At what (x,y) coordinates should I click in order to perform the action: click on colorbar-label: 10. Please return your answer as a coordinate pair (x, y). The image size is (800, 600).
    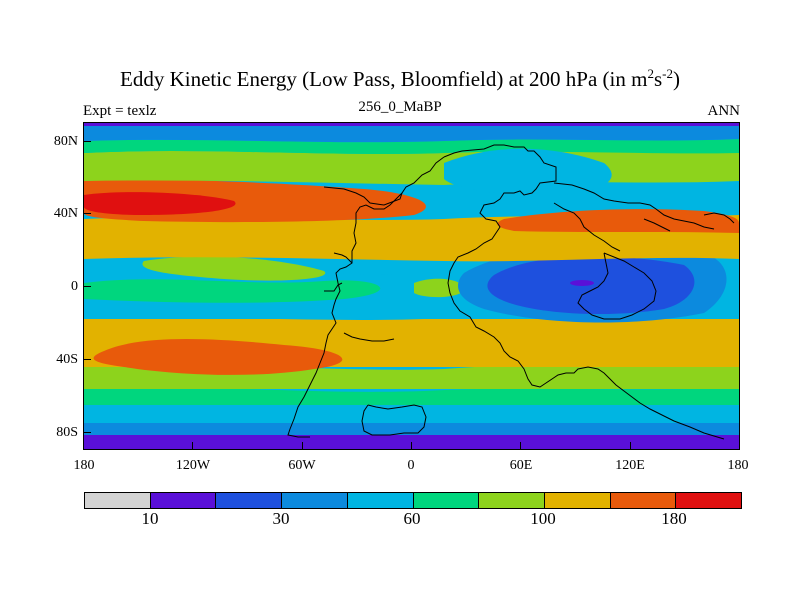
    Looking at the image, I should click on (150, 518).